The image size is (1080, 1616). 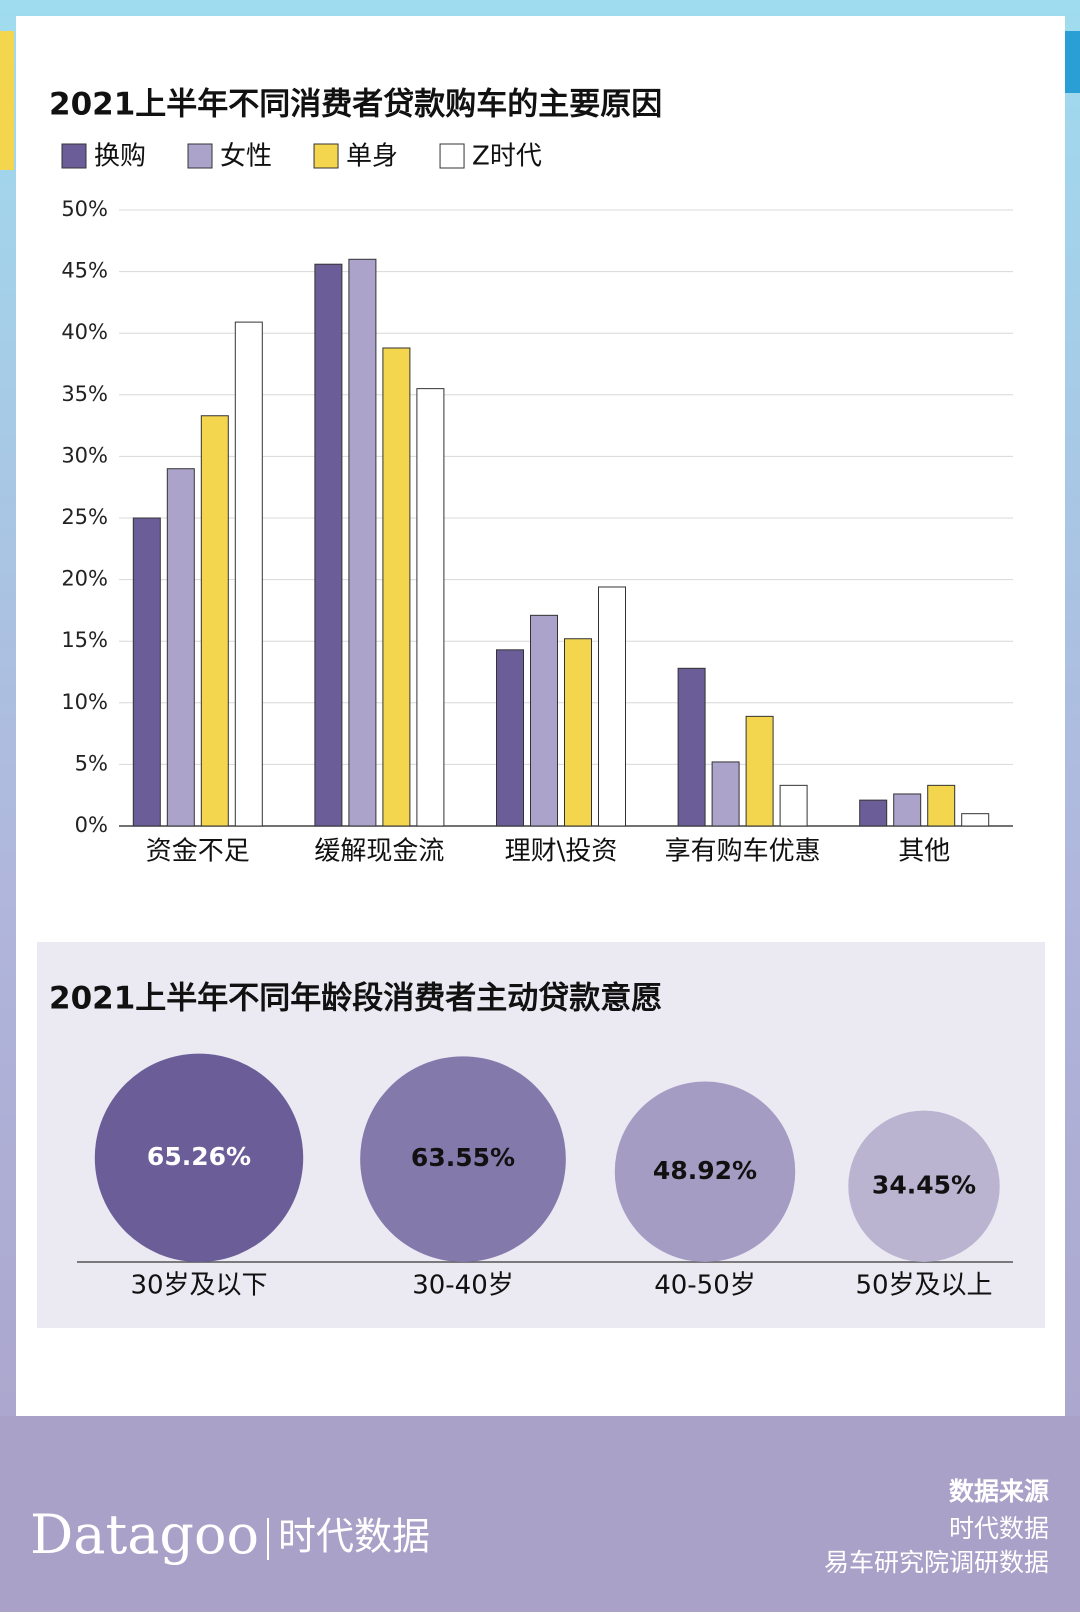 I want to click on value-label: 48.92%, so click(x=705, y=1170).